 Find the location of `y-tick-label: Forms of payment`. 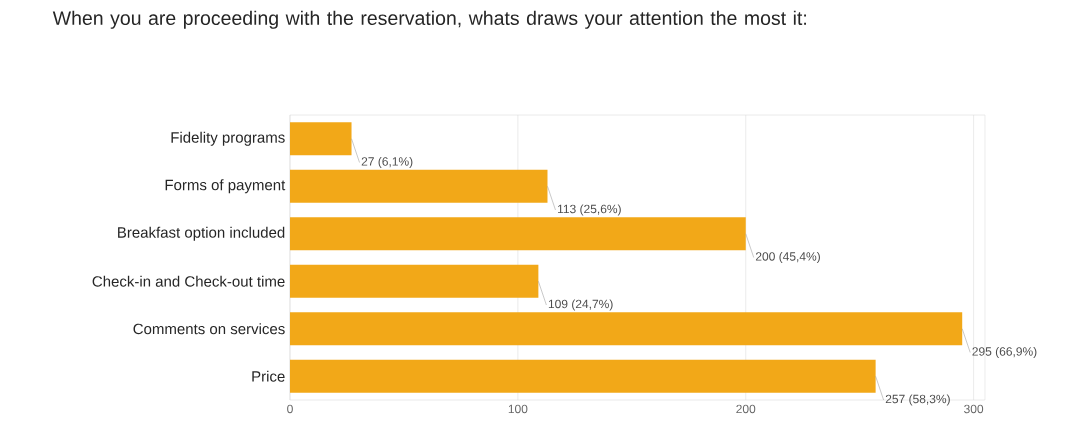

y-tick-label: Forms of payment is located at coordinates (225, 186).